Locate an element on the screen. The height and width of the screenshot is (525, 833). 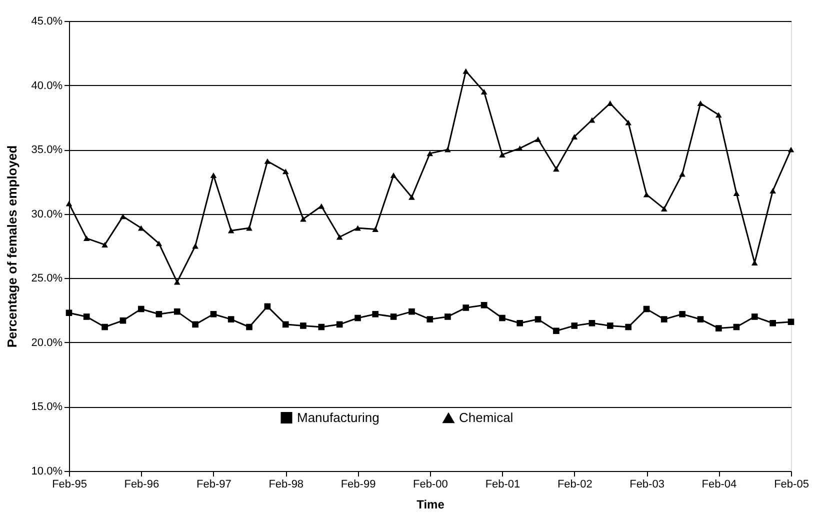
y-tick-label: 30.0% is located at coordinates (47, 214).